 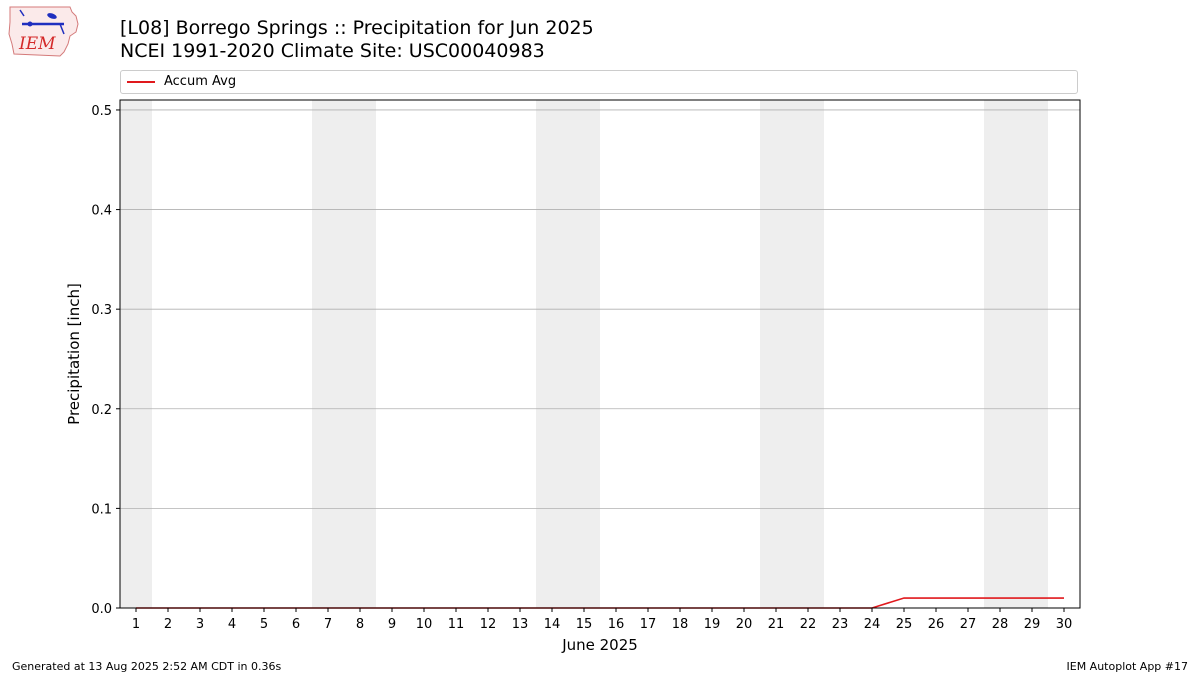 What do you see at coordinates (584, 624) in the screenshot?
I see `x-tick-label: 15` at bounding box center [584, 624].